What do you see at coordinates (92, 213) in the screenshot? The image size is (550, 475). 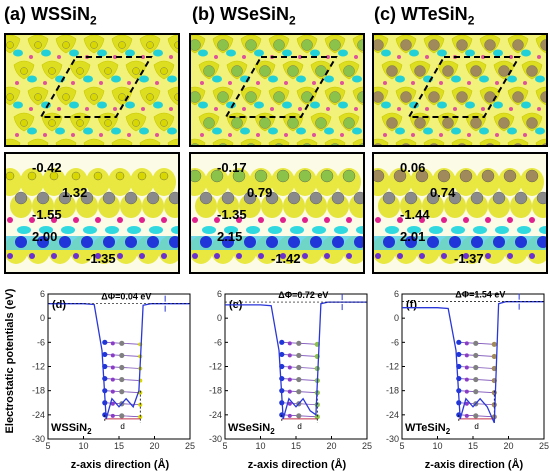 I see `side-view-a-image` at bounding box center [92, 213].